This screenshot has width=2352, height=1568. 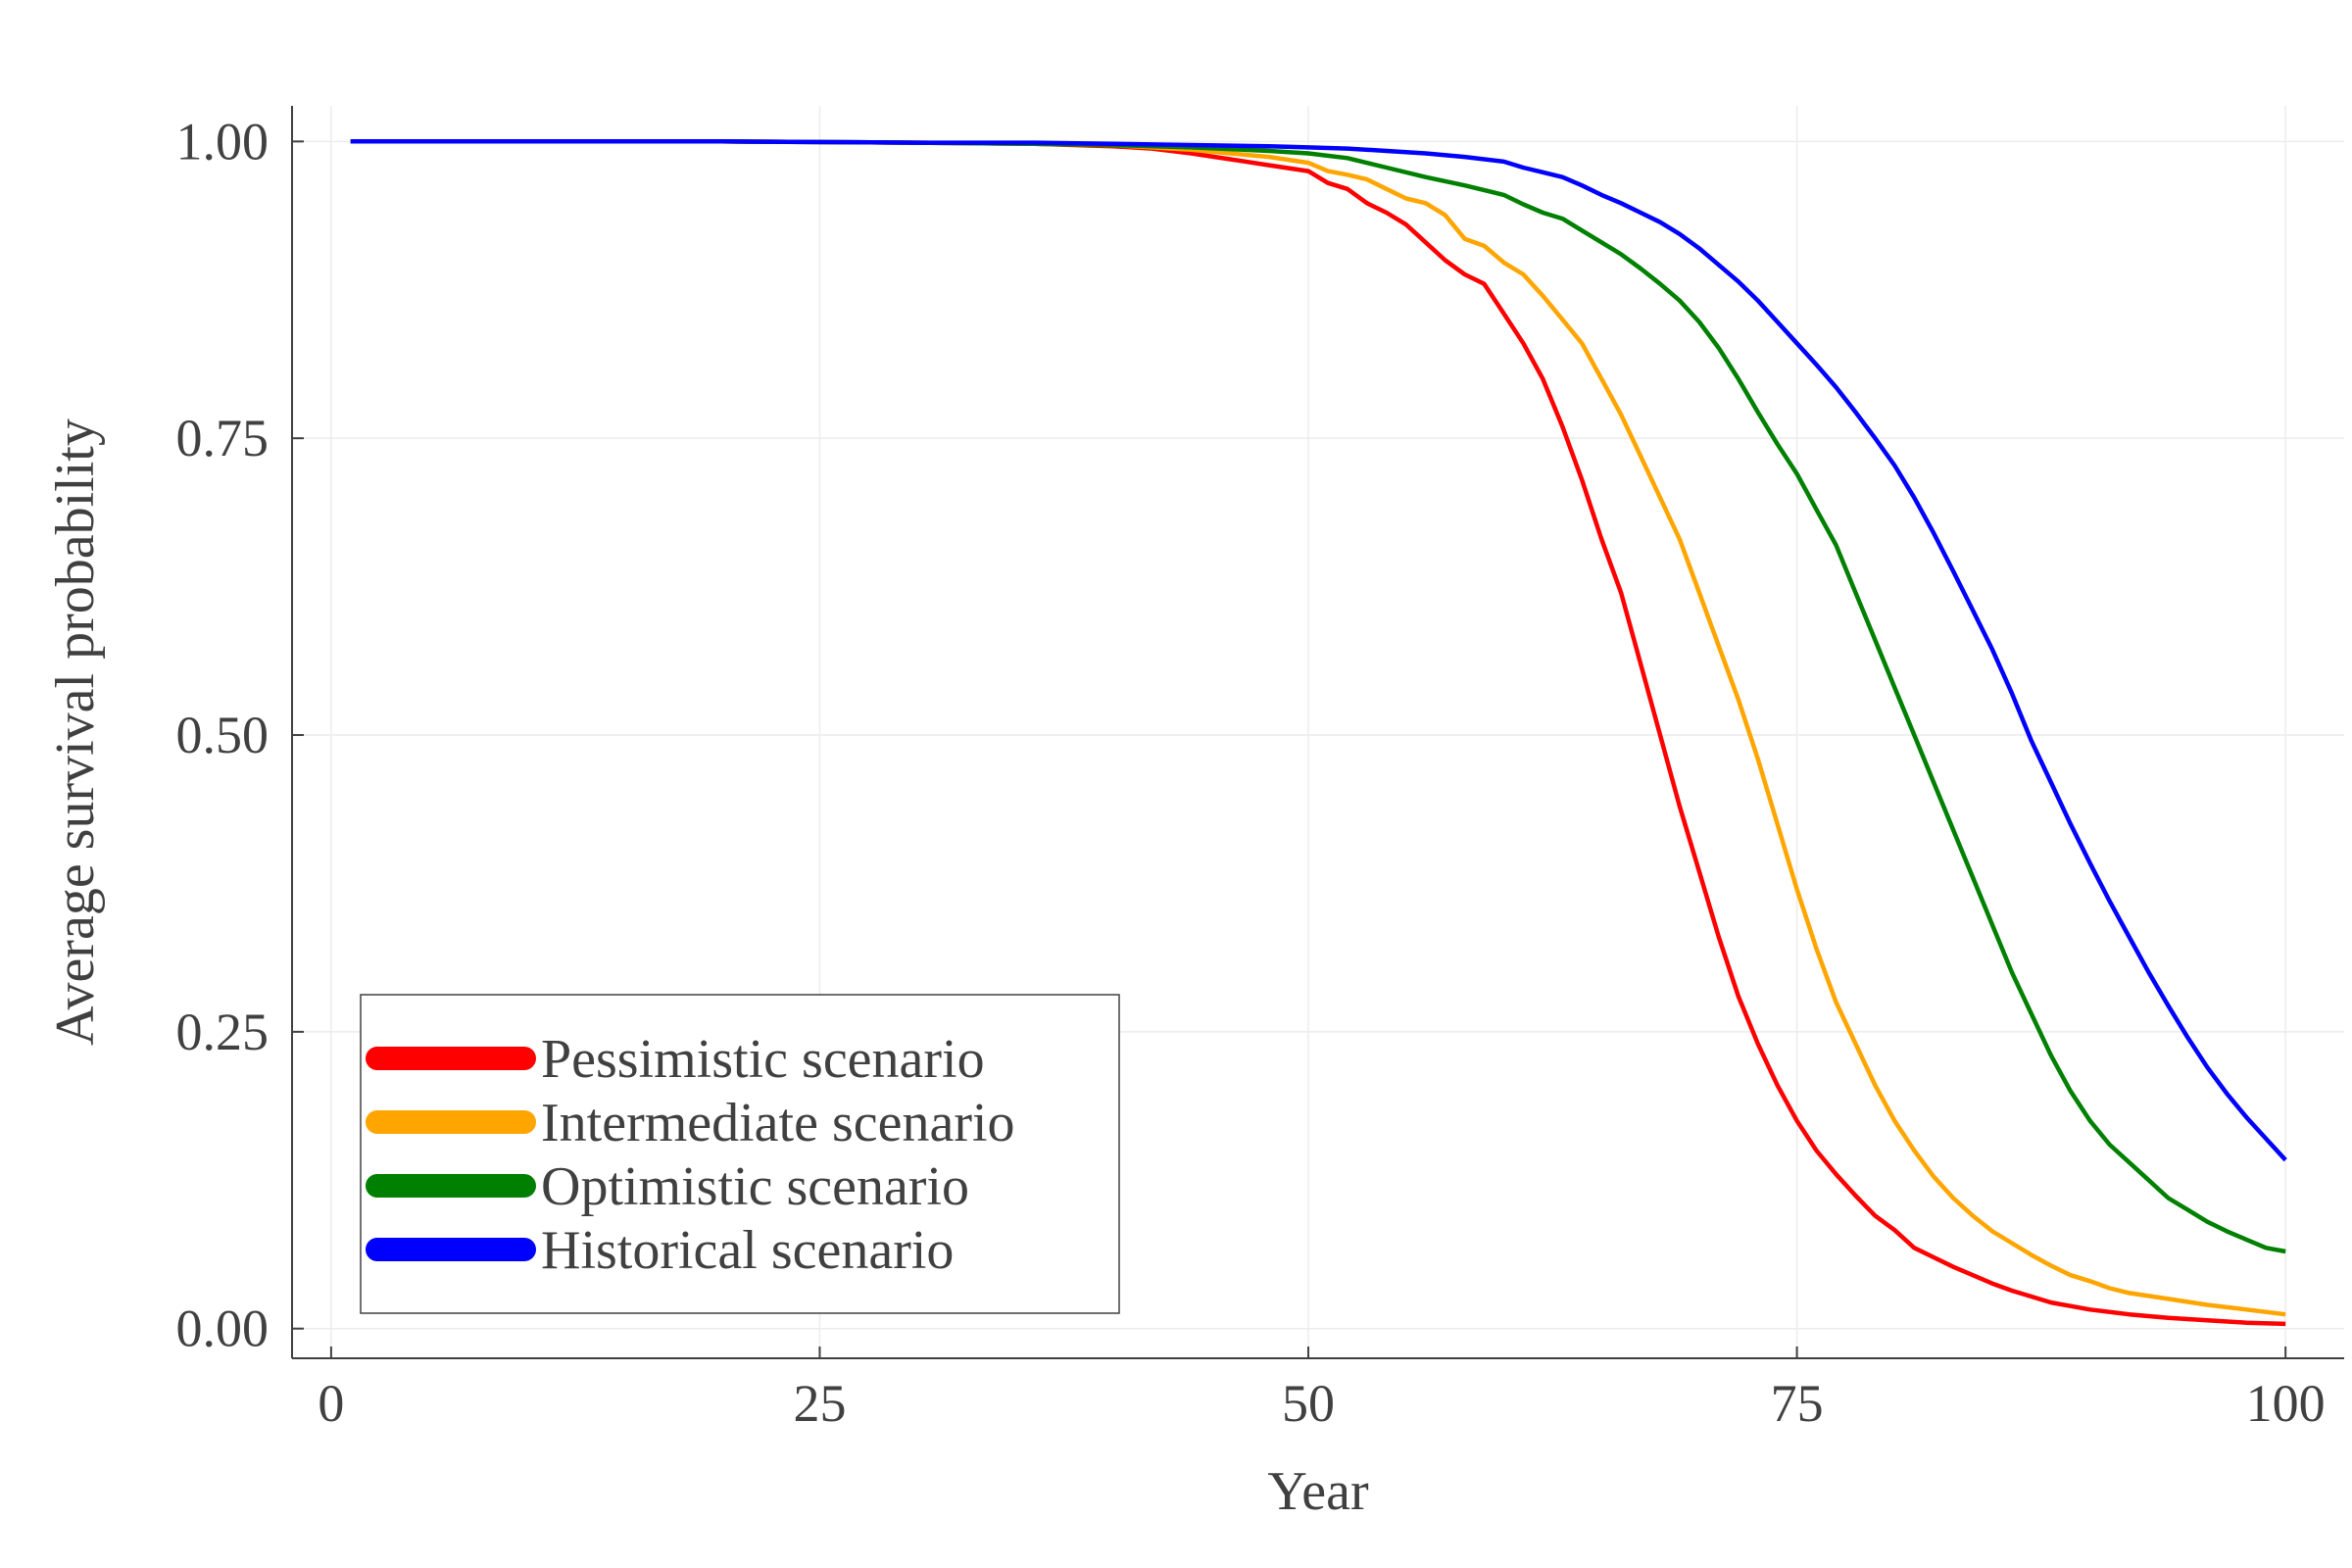 I want to click on y-tick-label: 0.25, so click(x=223, y=1032).